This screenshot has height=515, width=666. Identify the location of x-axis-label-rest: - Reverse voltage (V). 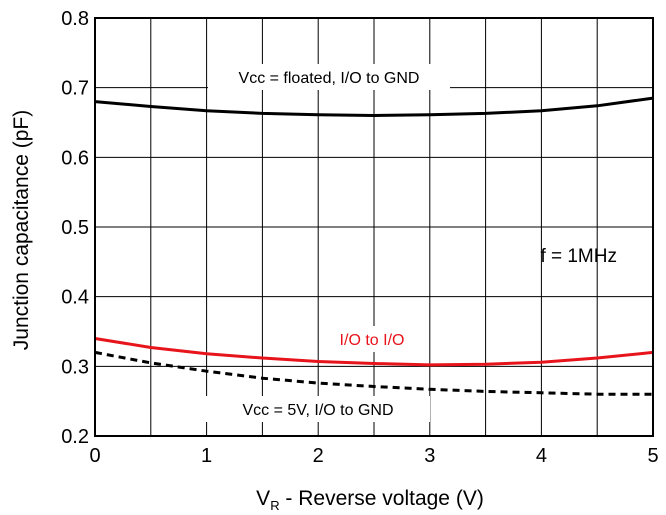
(382, 498).